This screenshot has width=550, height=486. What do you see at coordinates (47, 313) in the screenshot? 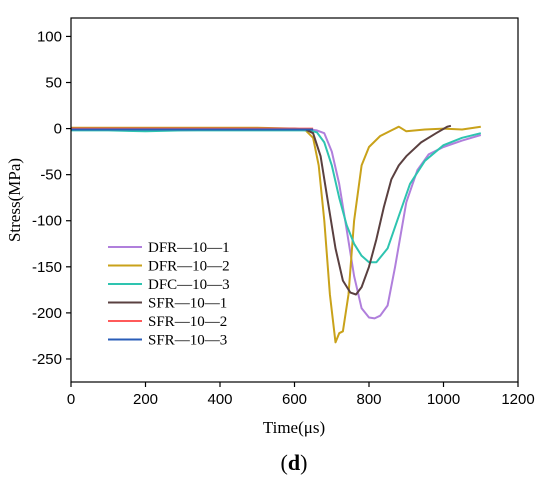
I see `y-tick-label: -200` at bounding box center [47, 313].